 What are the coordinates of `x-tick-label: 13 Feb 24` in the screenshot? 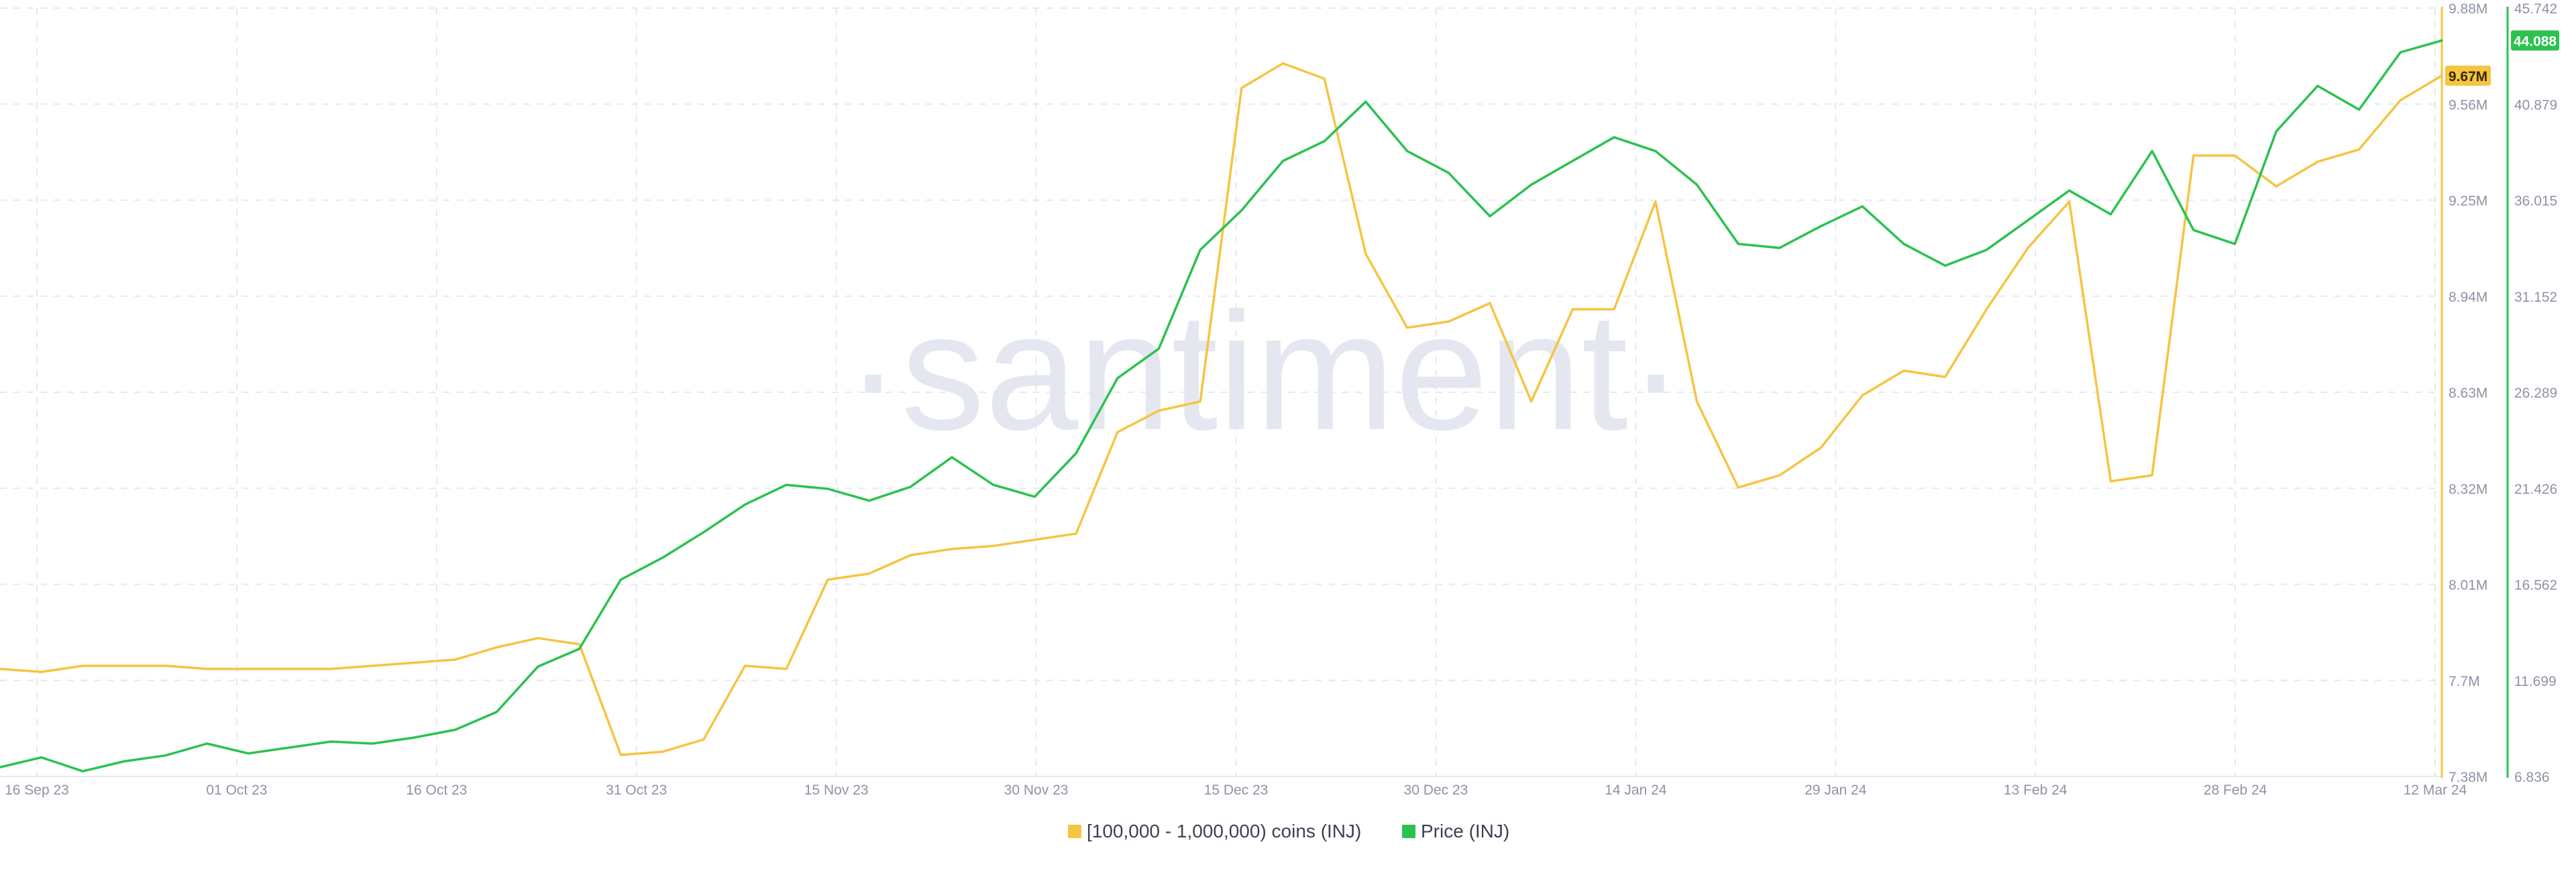 It's located at (2036, 790).